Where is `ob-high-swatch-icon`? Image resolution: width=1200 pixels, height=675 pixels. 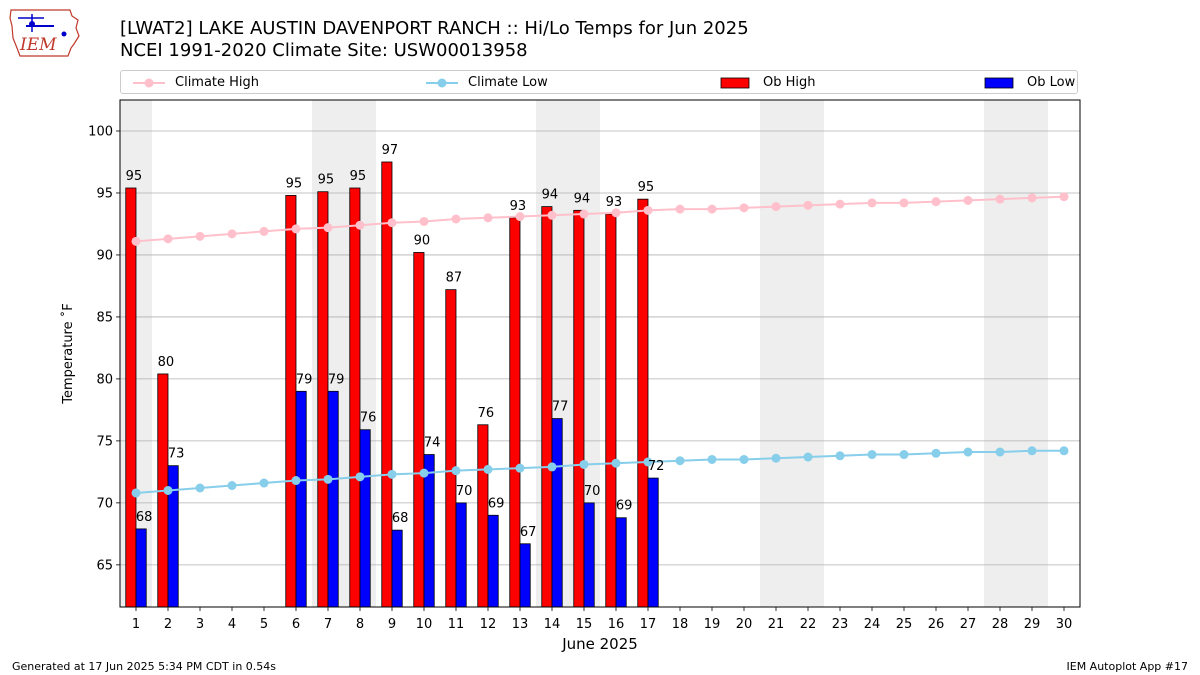 ob-high-swatch-icon is located at coordinates (735, 83).